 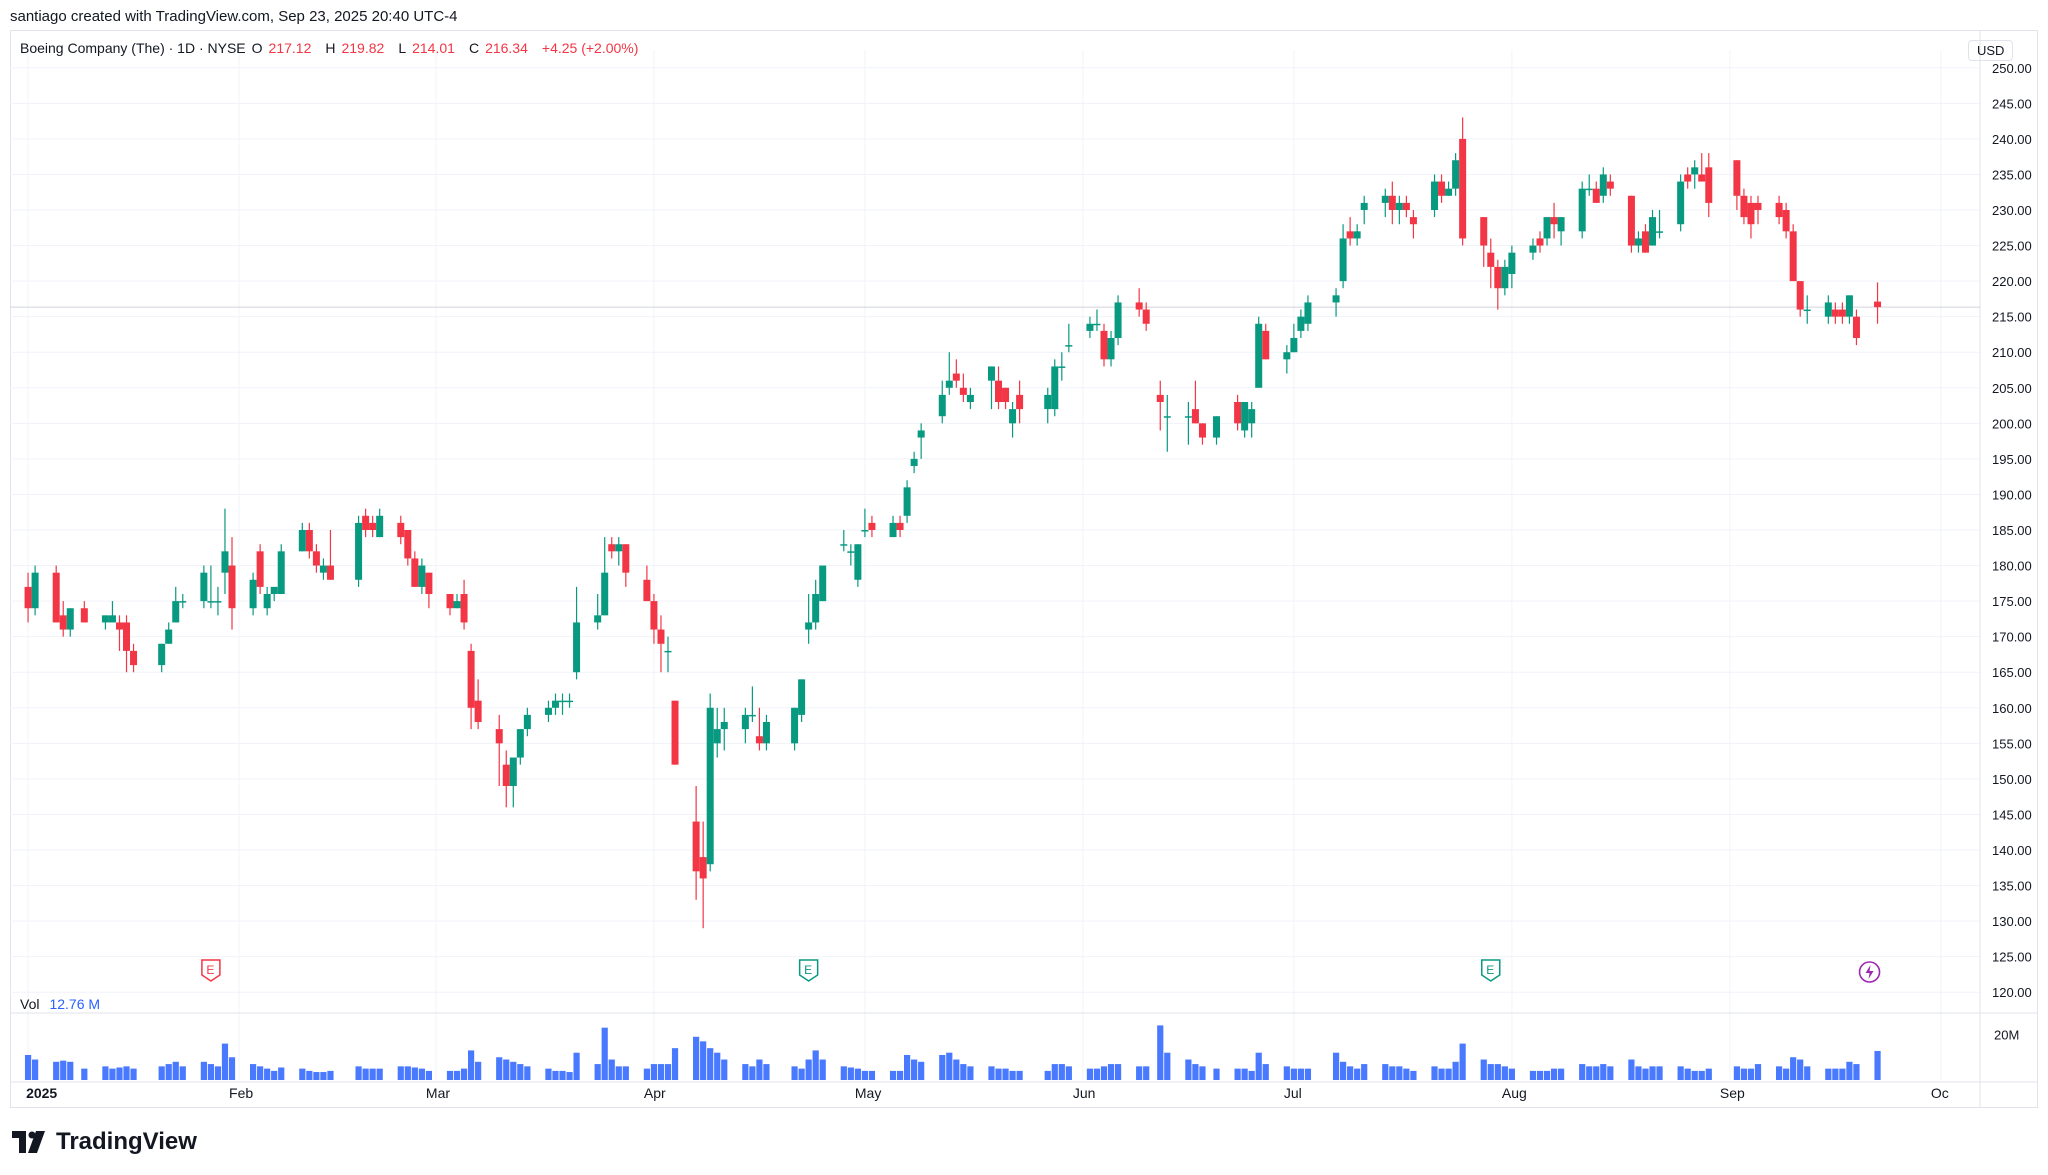 I want to click on lightning-icon, so click(x=1869, y=972).